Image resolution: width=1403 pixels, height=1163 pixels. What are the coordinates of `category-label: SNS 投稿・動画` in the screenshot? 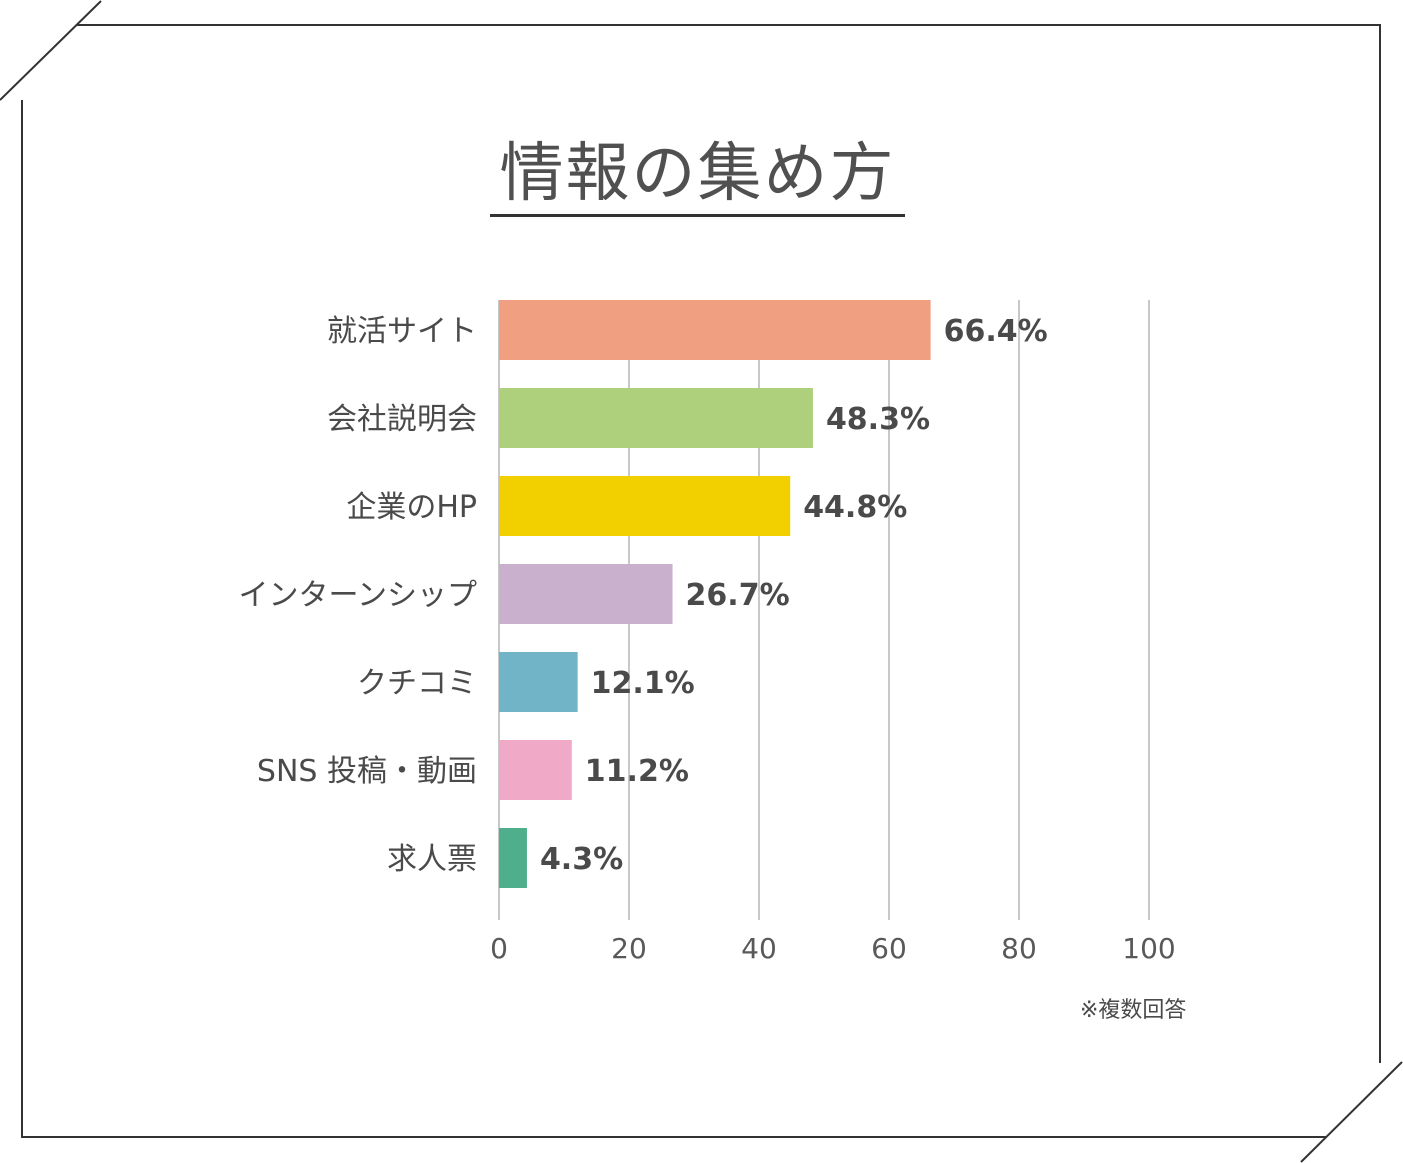 It's located at (367, 771).